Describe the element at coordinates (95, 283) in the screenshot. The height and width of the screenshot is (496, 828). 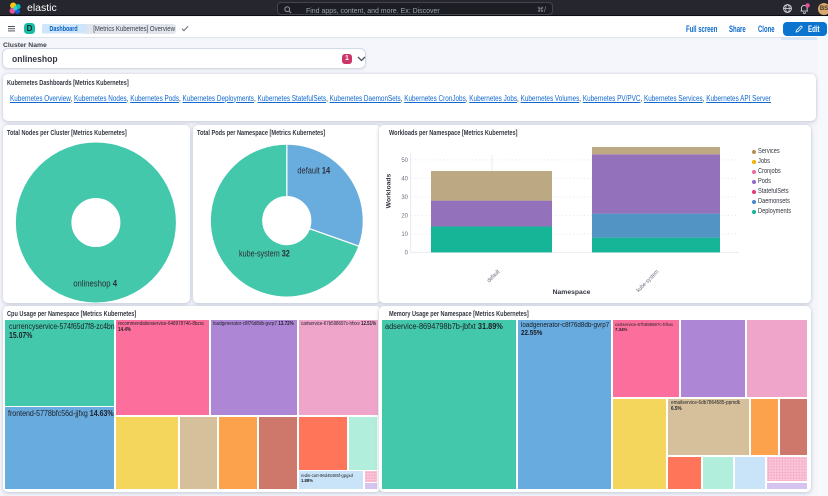
I see `svg-text: onlineshop 4` at that location.